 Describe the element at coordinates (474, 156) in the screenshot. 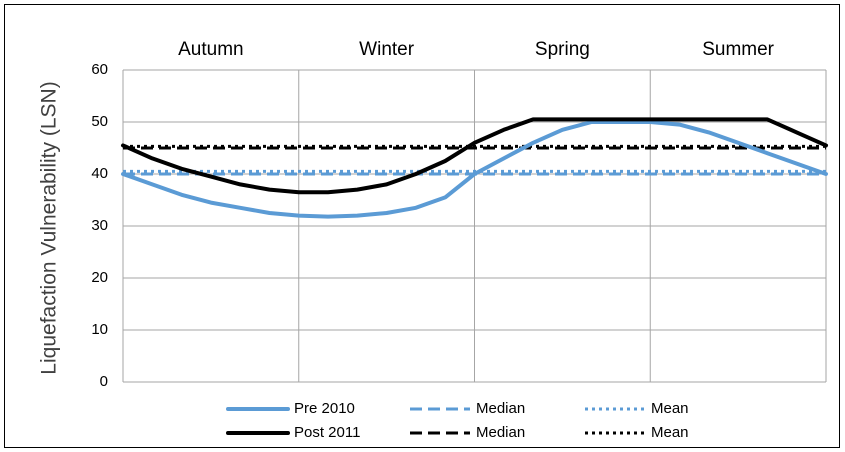

I see `series-line-post-2011` at that location.